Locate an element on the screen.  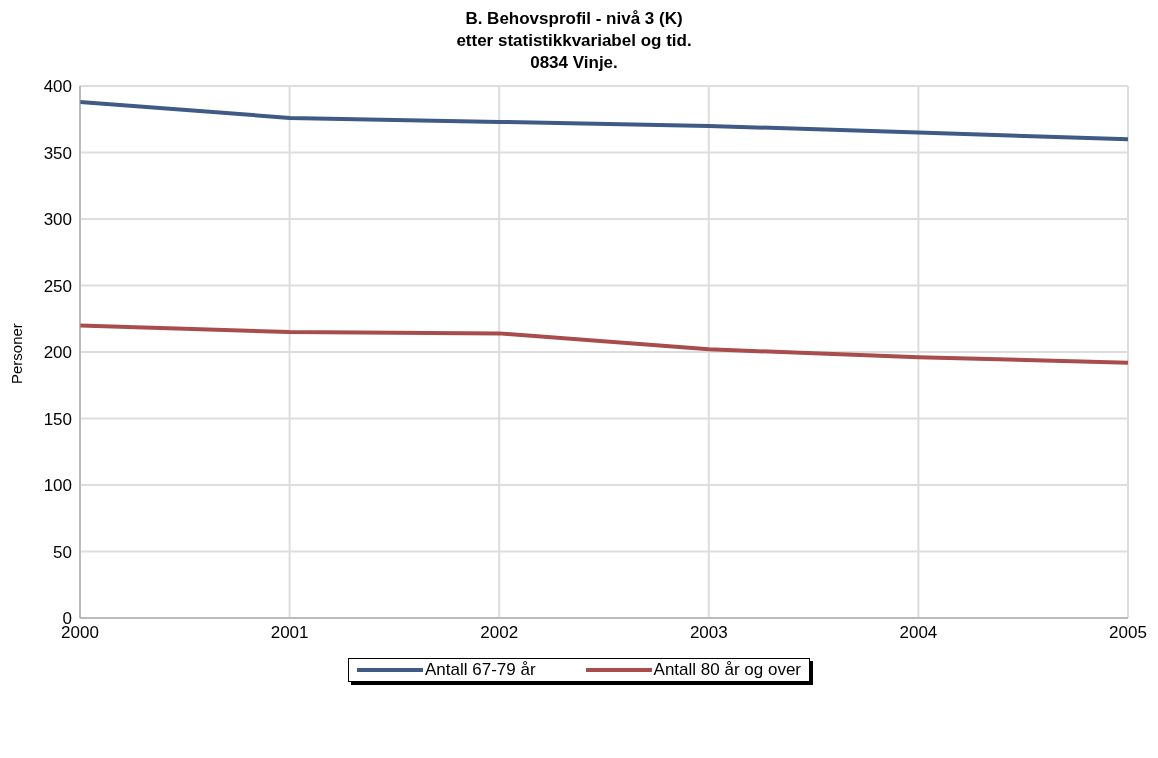
x-tick-label: 2004 is located at coordinates (918, 633).